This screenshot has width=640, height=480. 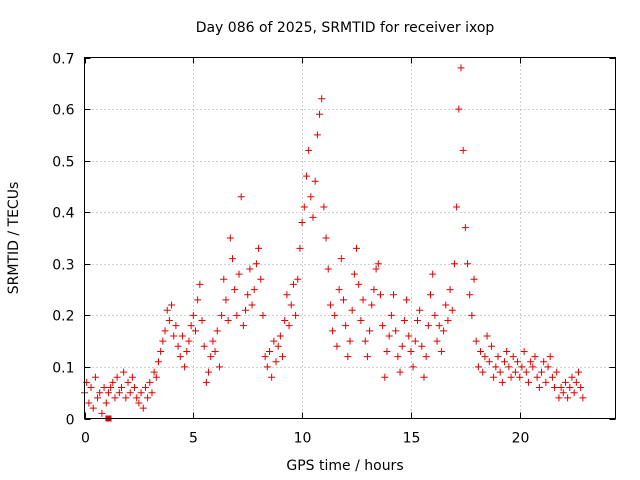 What do you see at coordinates (63, 369) in the screenshot?
I see `y-tick-label: 0.1` at bounding box center [63, 369].